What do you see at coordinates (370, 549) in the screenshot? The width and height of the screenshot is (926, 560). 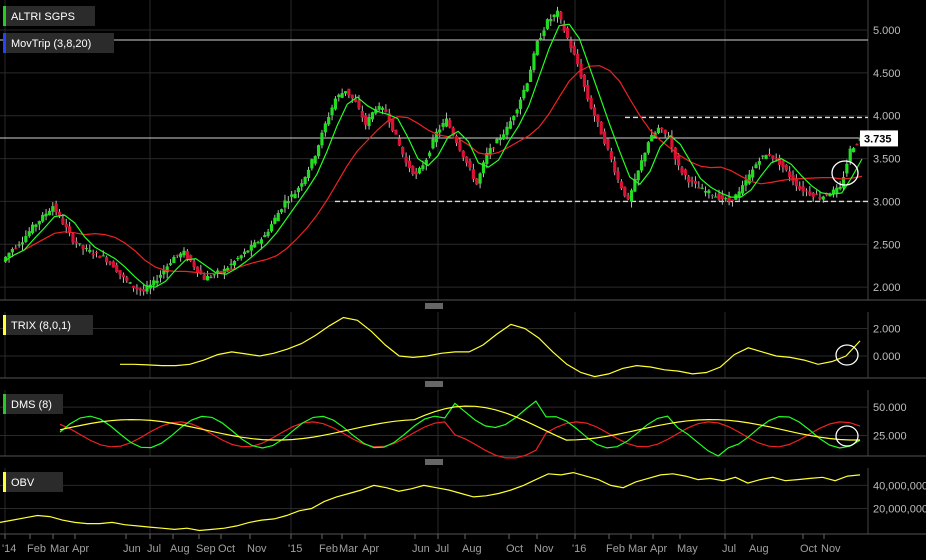 I see `x-axis-tick-label: Apr` at bounding box center [370, 549].